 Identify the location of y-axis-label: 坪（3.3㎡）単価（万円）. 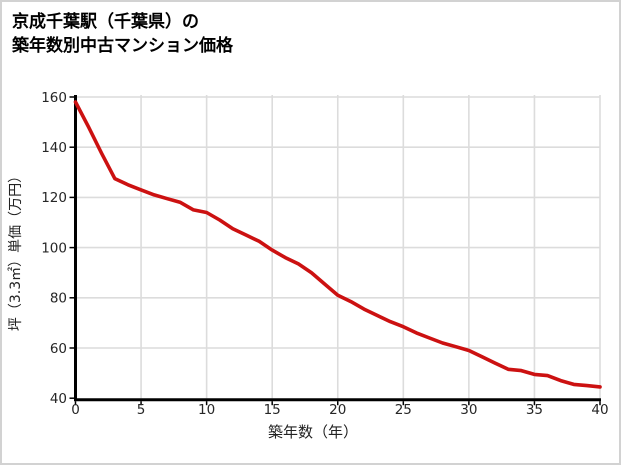
(16, 250).